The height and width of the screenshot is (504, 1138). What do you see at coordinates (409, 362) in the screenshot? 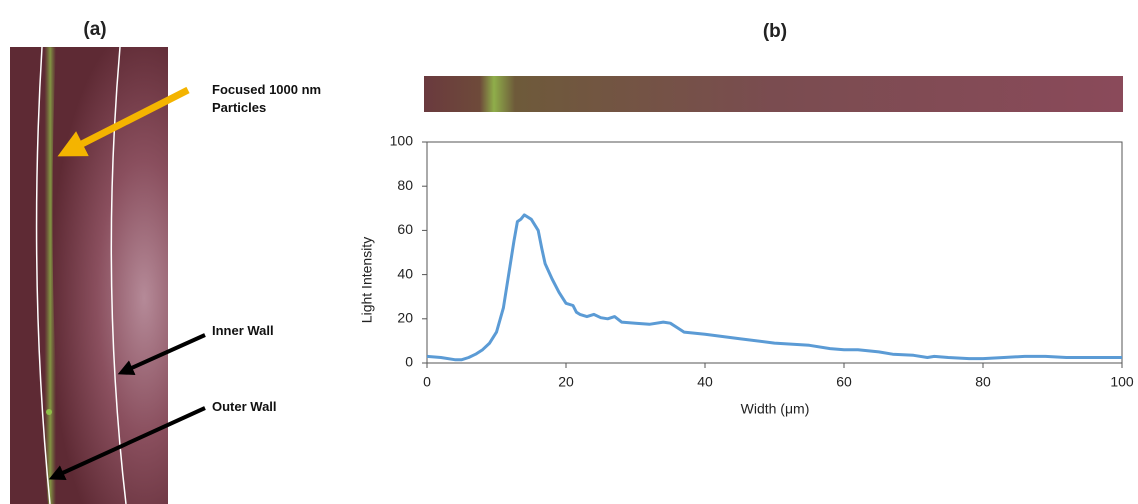
I see `y-tick-label: 0` at bounding box center [409, 362].